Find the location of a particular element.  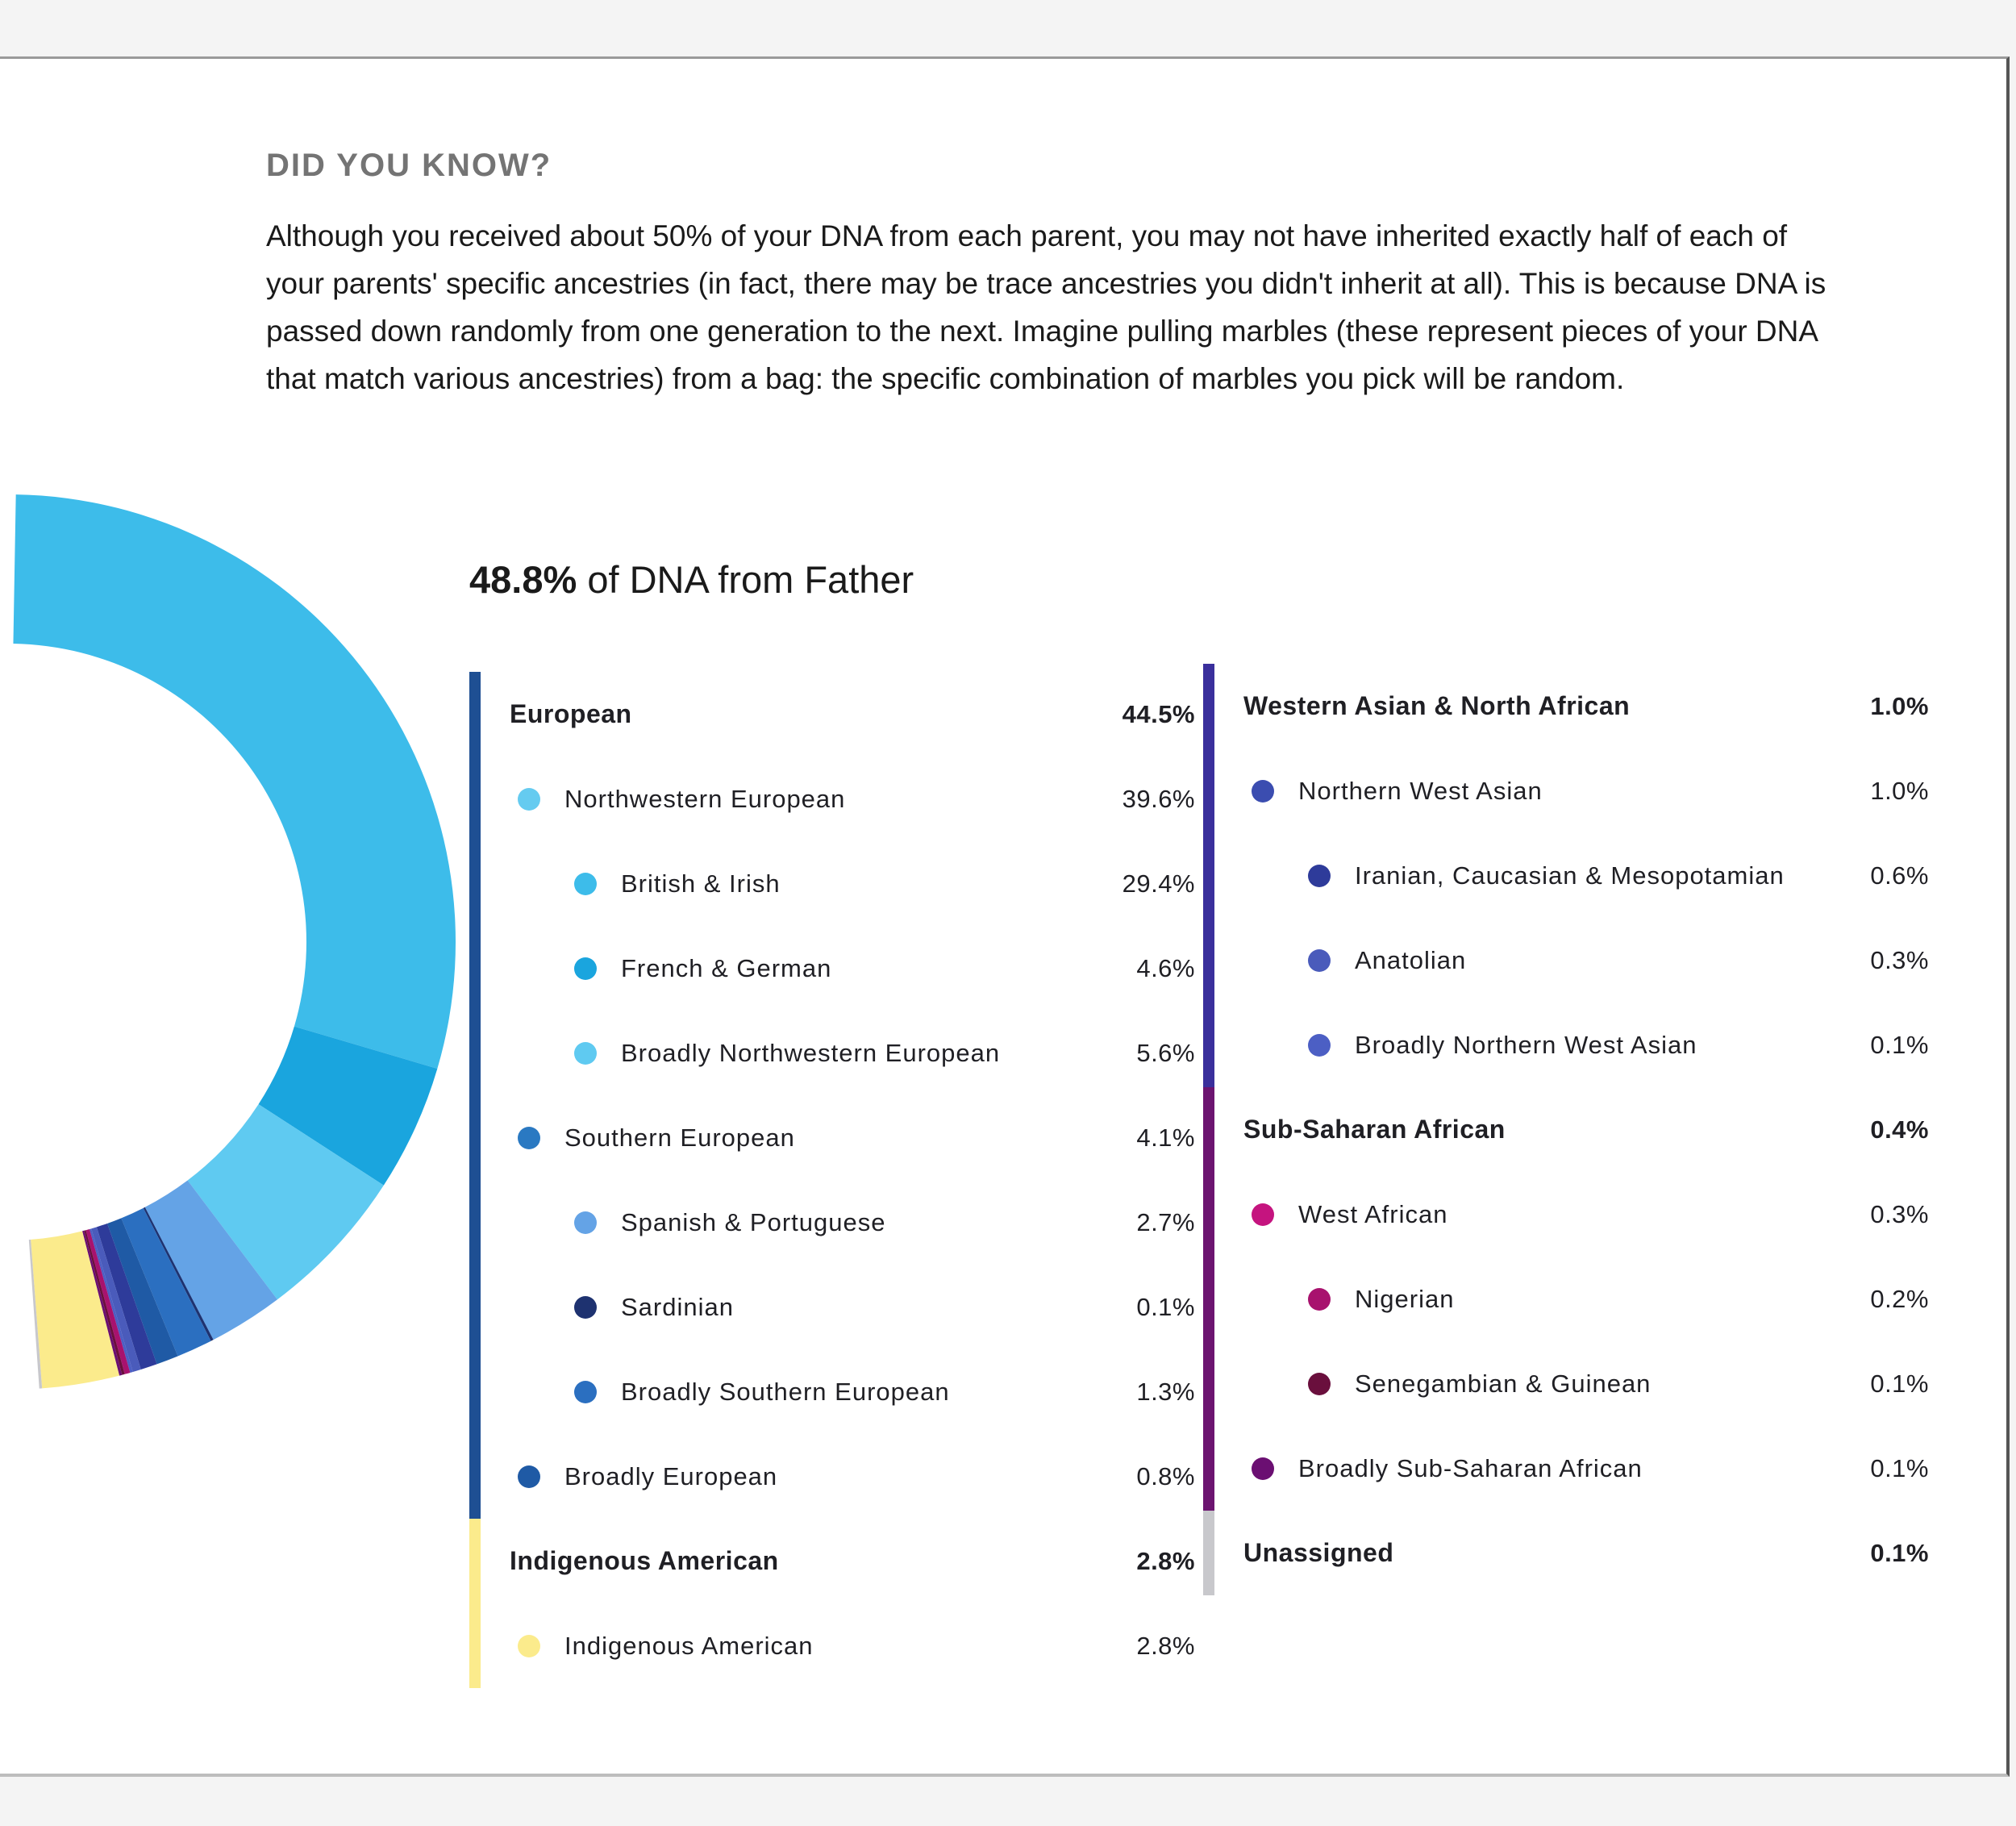

ancestry-row-anatolian: Anatolian 0.3% is located at coordinates (1566, 961).